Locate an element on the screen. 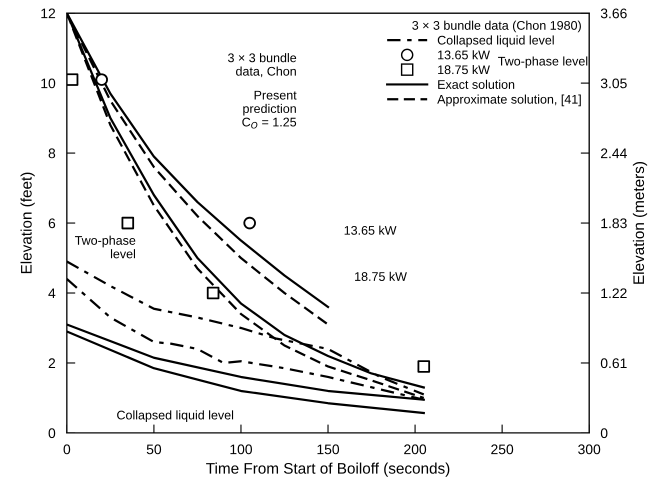 The width and height of the screenshot is (662, 487). x-axis-title: Time From Start of Boiloff (seconds) is located at coordinates (328, 469).